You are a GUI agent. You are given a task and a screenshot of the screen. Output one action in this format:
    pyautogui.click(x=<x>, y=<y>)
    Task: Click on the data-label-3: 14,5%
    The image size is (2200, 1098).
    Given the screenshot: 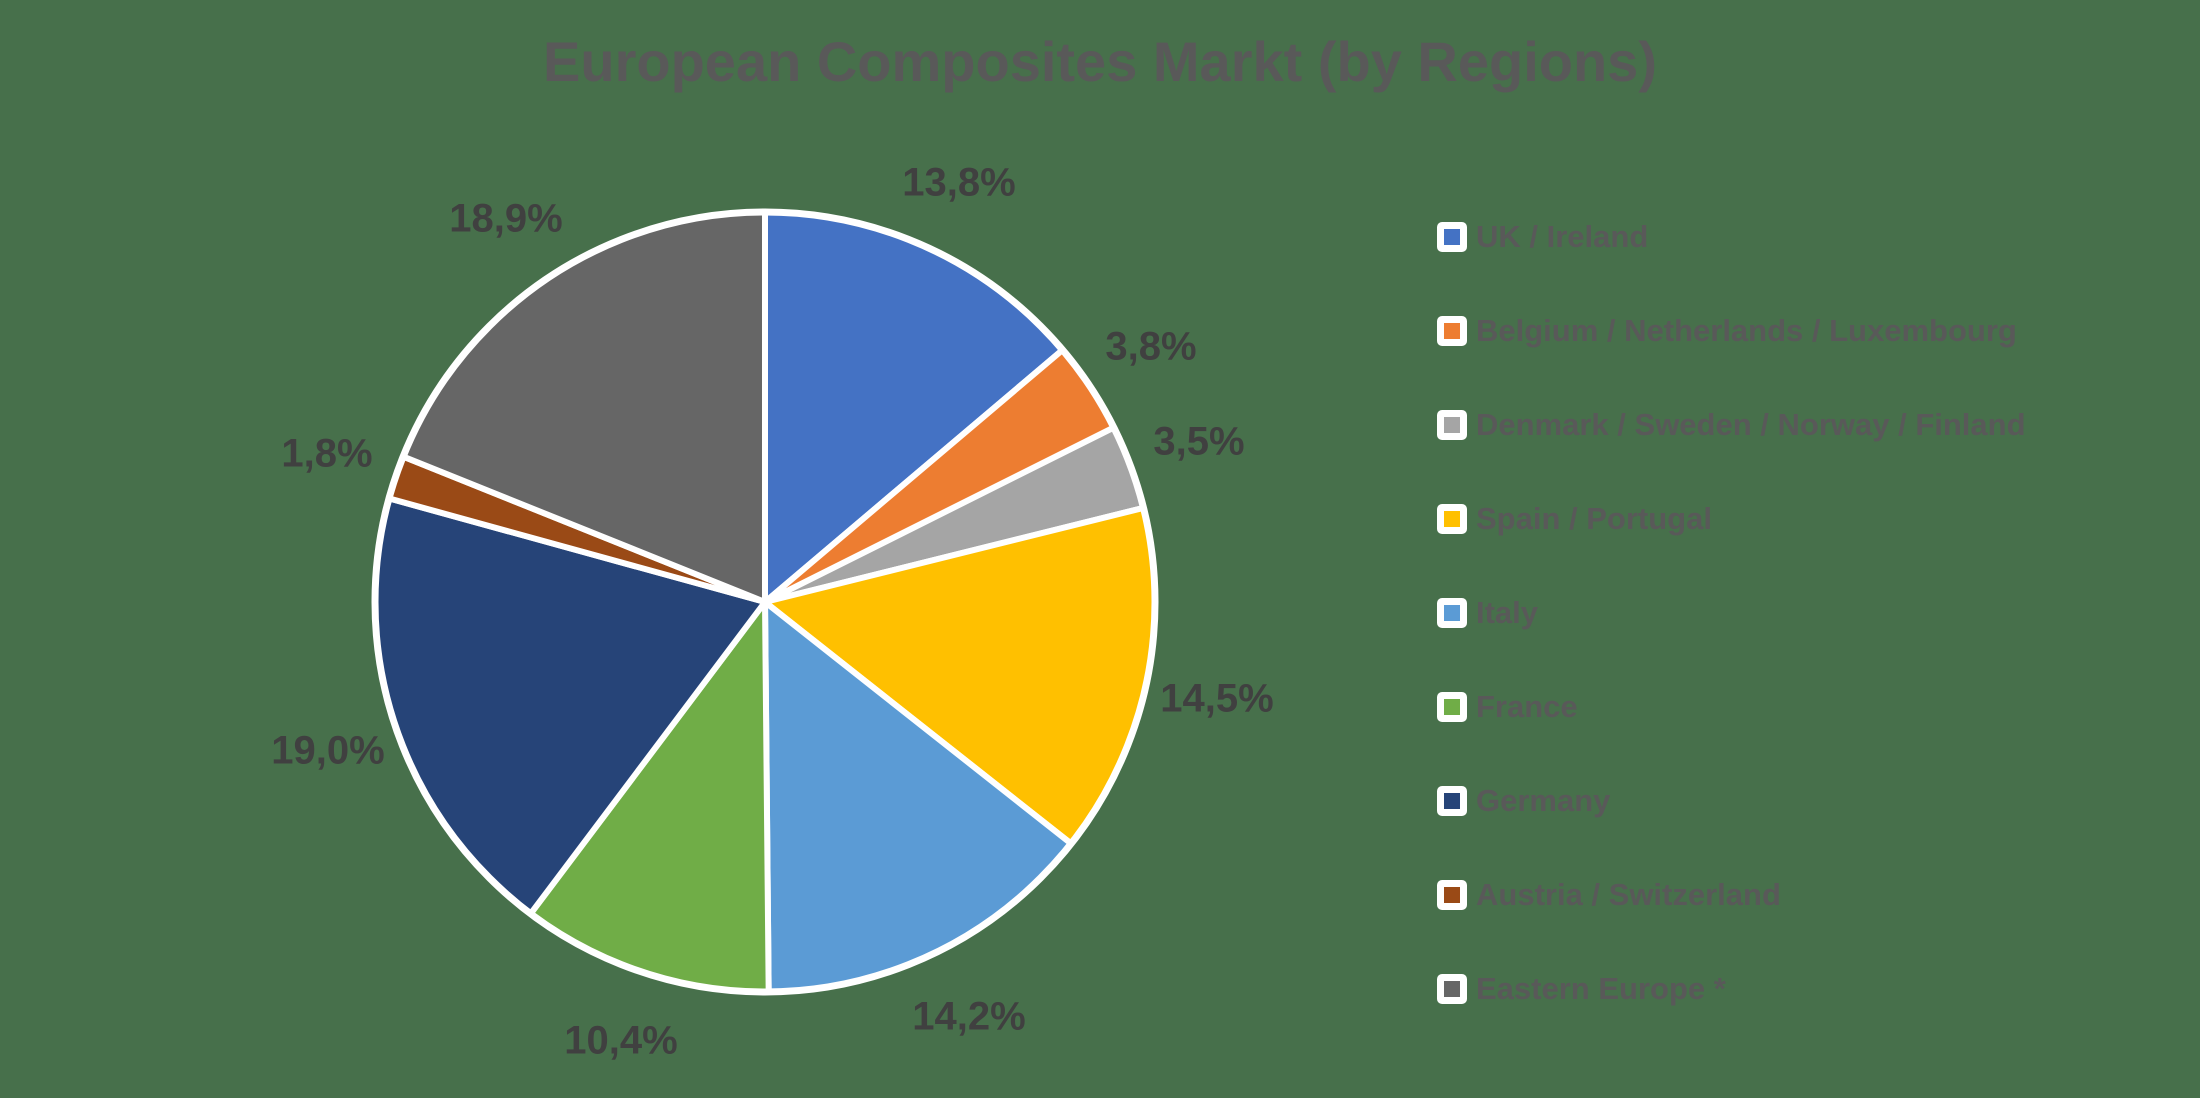 What is the action you would take?
    pyautogui.click(x=1217, y=698)
    